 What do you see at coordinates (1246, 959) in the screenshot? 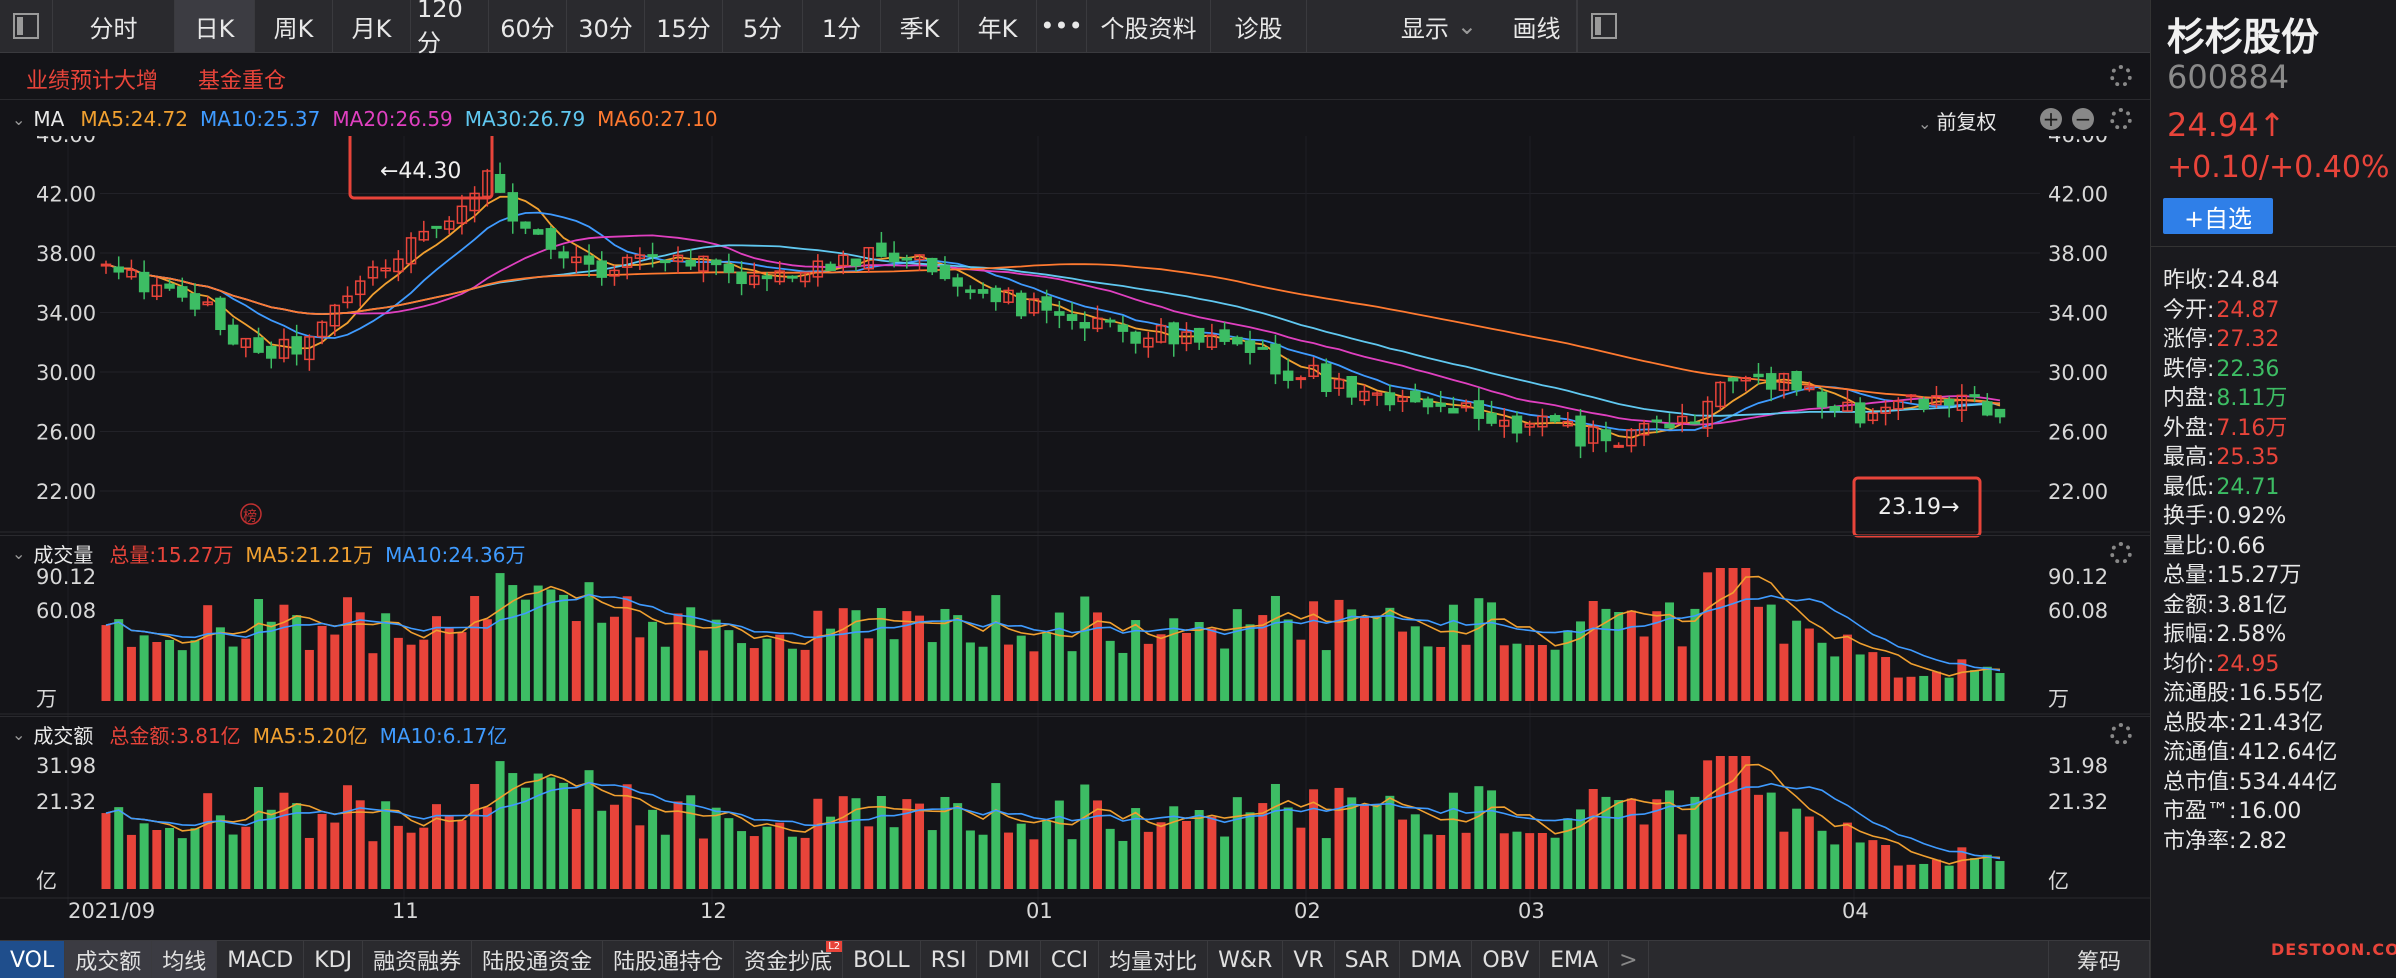
I see `tab-wr: W&R` at bounding box center [1246, 959].